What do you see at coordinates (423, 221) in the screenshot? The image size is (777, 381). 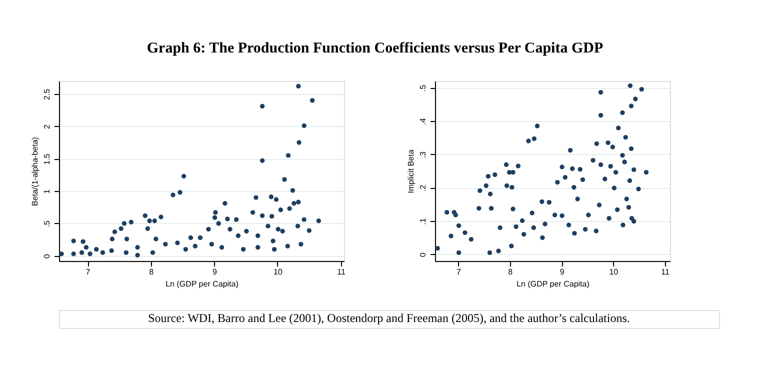 I see `y-tick-label: .1` at bounding box center [423, 221].